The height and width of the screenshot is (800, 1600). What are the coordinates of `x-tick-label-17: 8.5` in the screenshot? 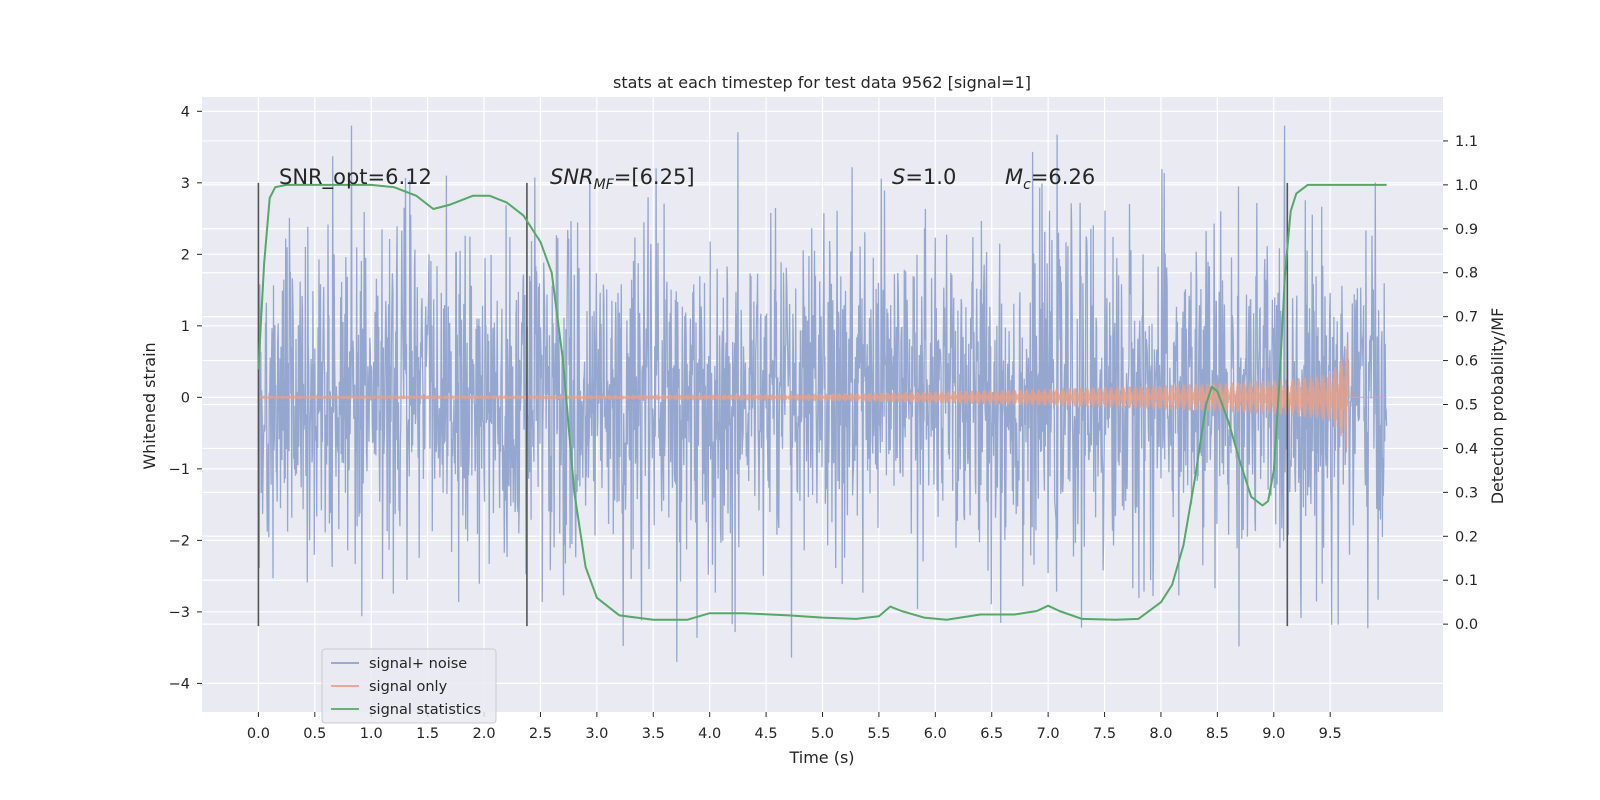 It's located at (1217, 734).